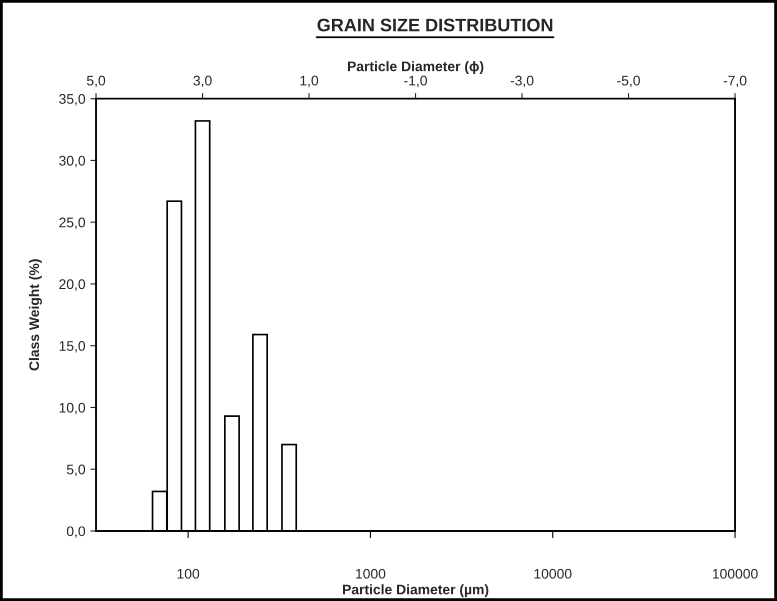 Image resolution: width=777 pixels, height=601 pixels. What do you see at coordinates (72, 100) in the screenshot?
I see `y-tick-label: 35,0` at bounding box center [72, 100].